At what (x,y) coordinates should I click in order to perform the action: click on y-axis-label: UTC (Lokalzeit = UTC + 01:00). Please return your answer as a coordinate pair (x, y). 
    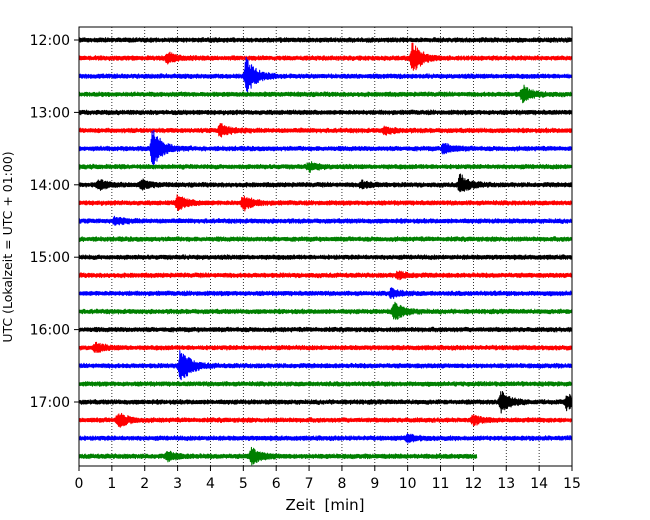
    Looking at the image, I should click on (7, 246).